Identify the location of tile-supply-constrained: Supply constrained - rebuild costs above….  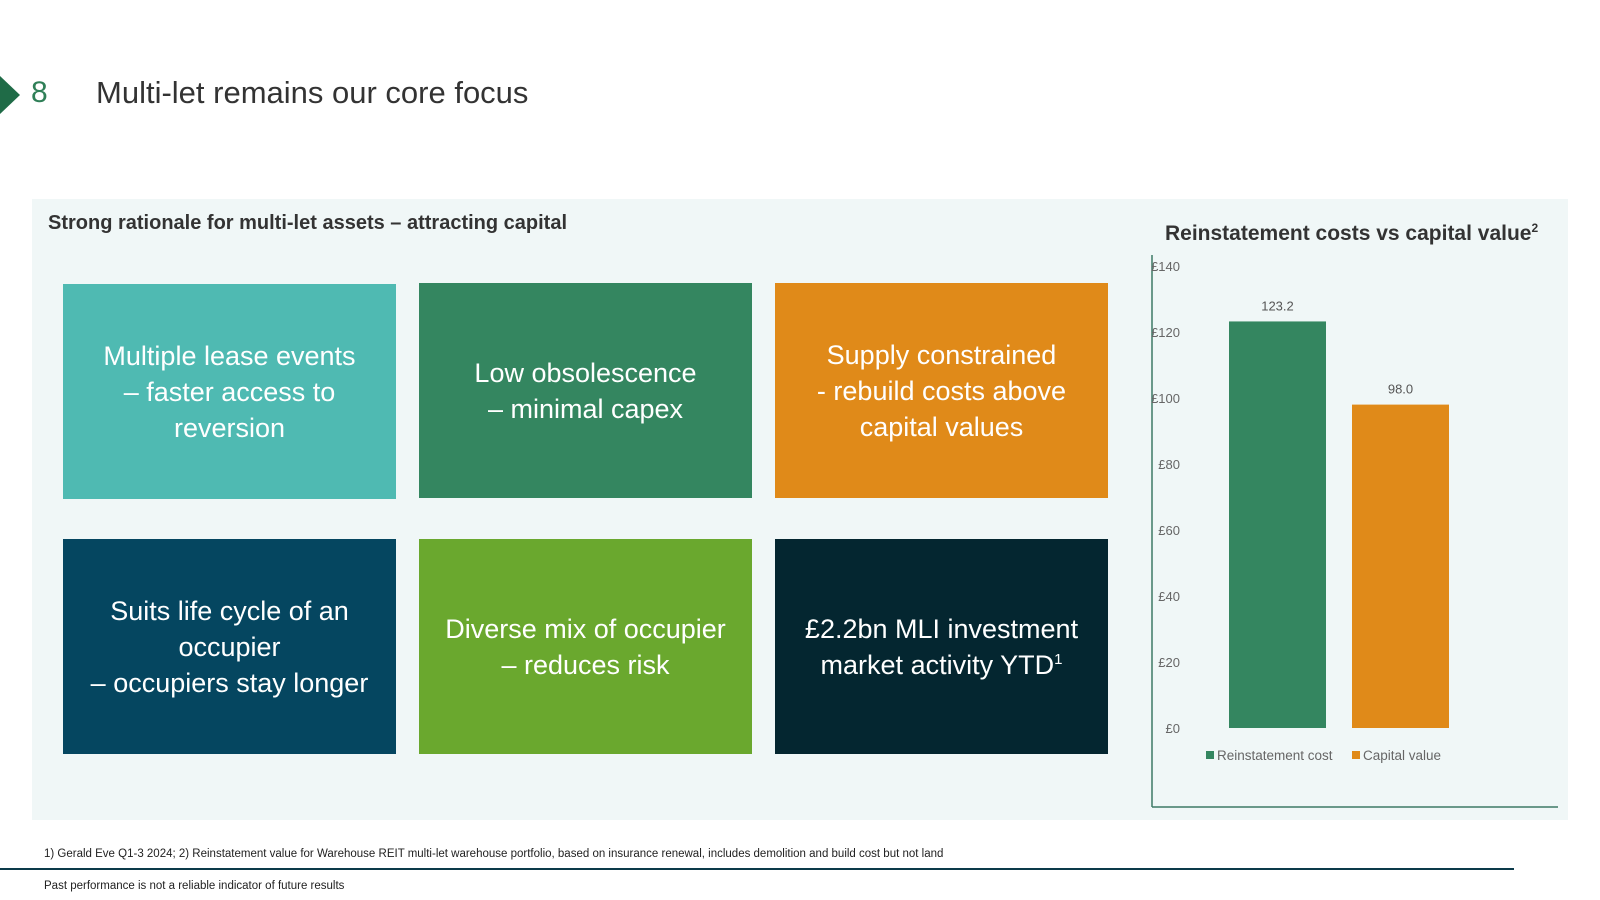
(941, 390).